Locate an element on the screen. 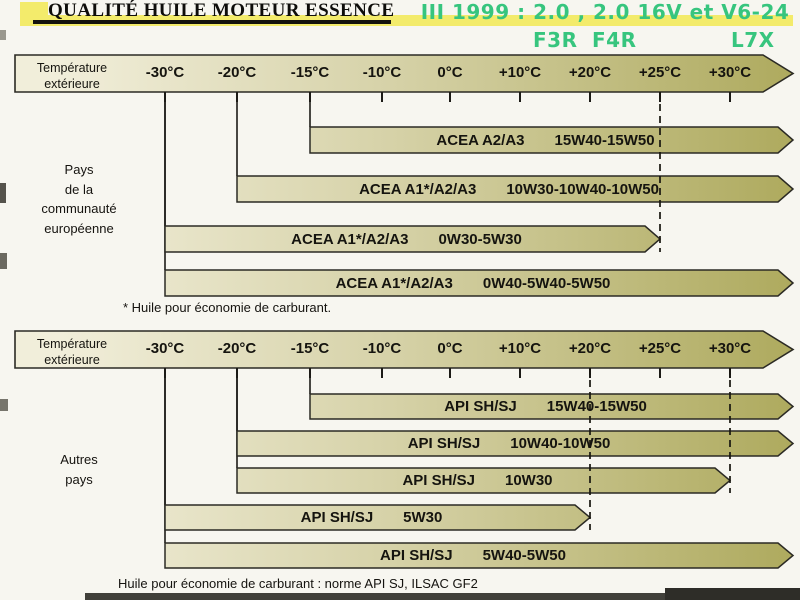  oil-bar-label-group: ACEA A2/A3 15W40-15W50 is located at coordinates (545, 140).